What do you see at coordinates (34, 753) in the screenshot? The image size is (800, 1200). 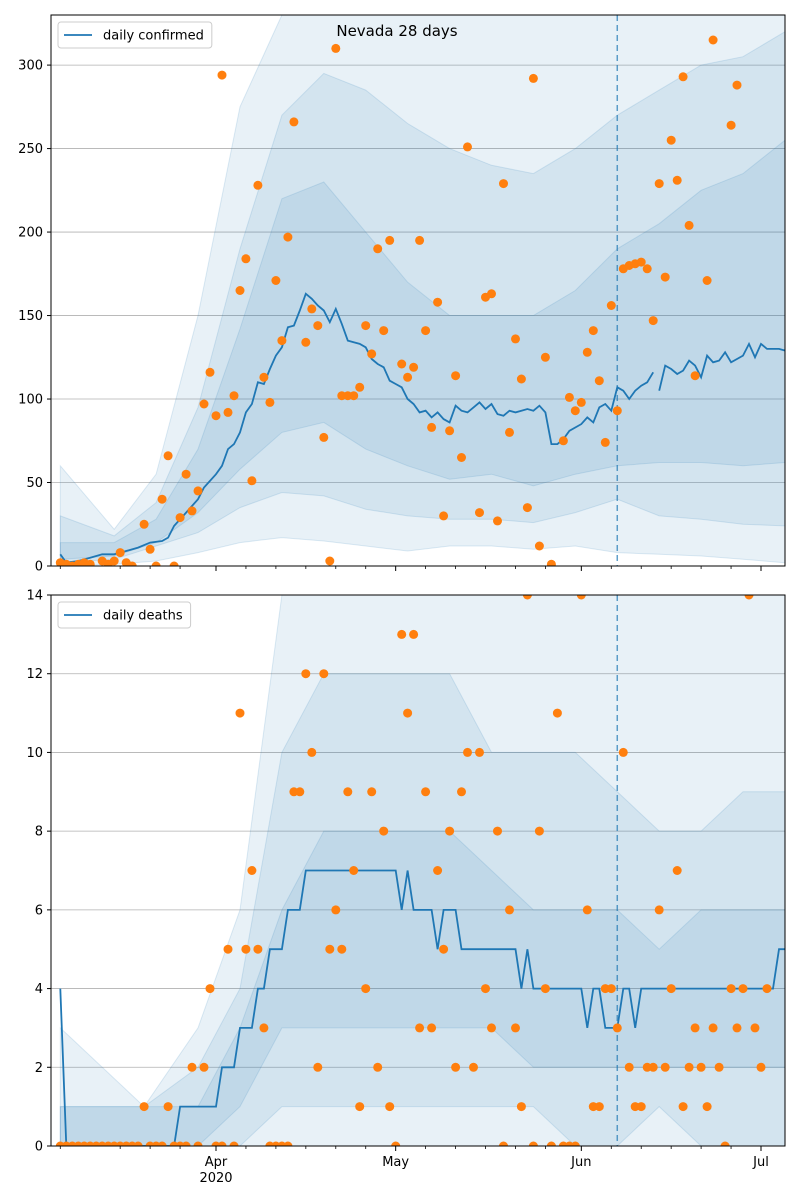 I see `y-tick-label: 10` at bounding box center [34, 753].